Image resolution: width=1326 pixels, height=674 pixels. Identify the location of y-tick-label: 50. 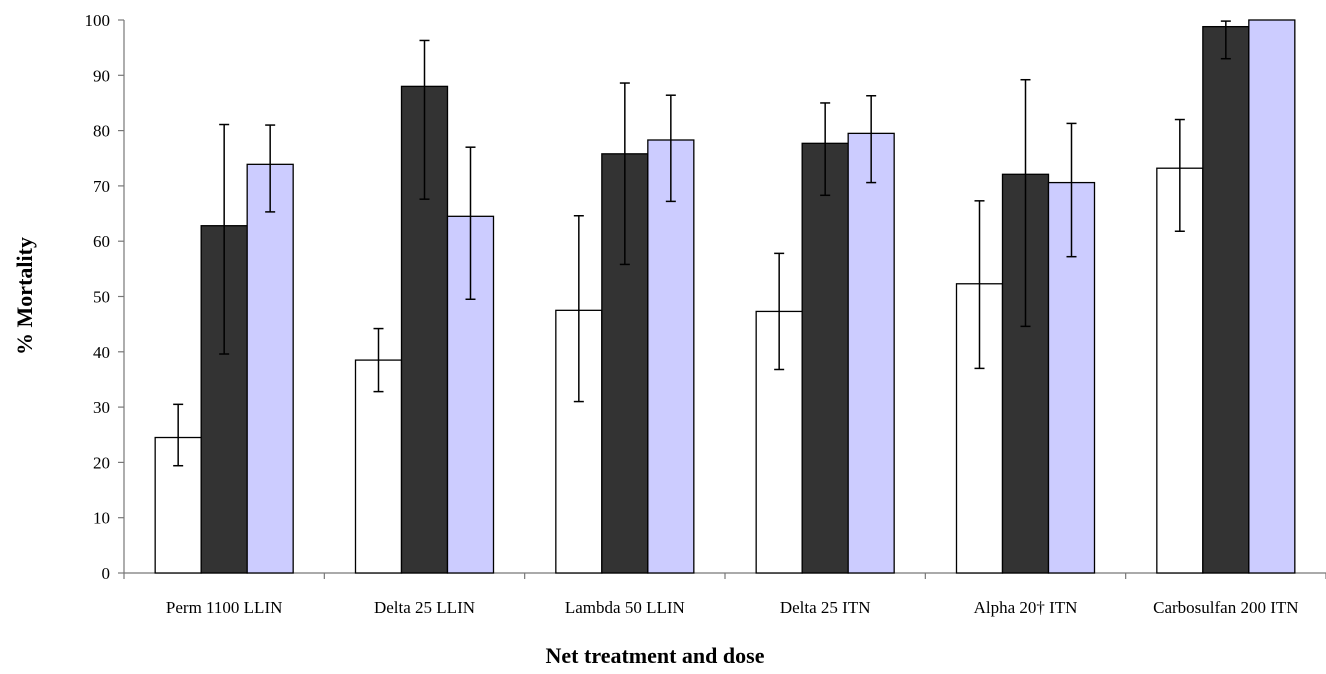
(101, 297).